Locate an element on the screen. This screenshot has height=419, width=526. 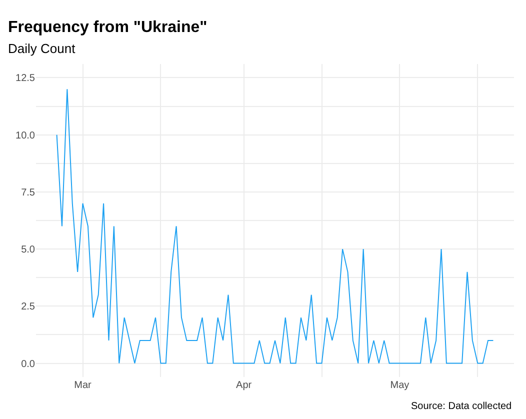
source-note: Source: Data collected is located at coordinates (461, 406).